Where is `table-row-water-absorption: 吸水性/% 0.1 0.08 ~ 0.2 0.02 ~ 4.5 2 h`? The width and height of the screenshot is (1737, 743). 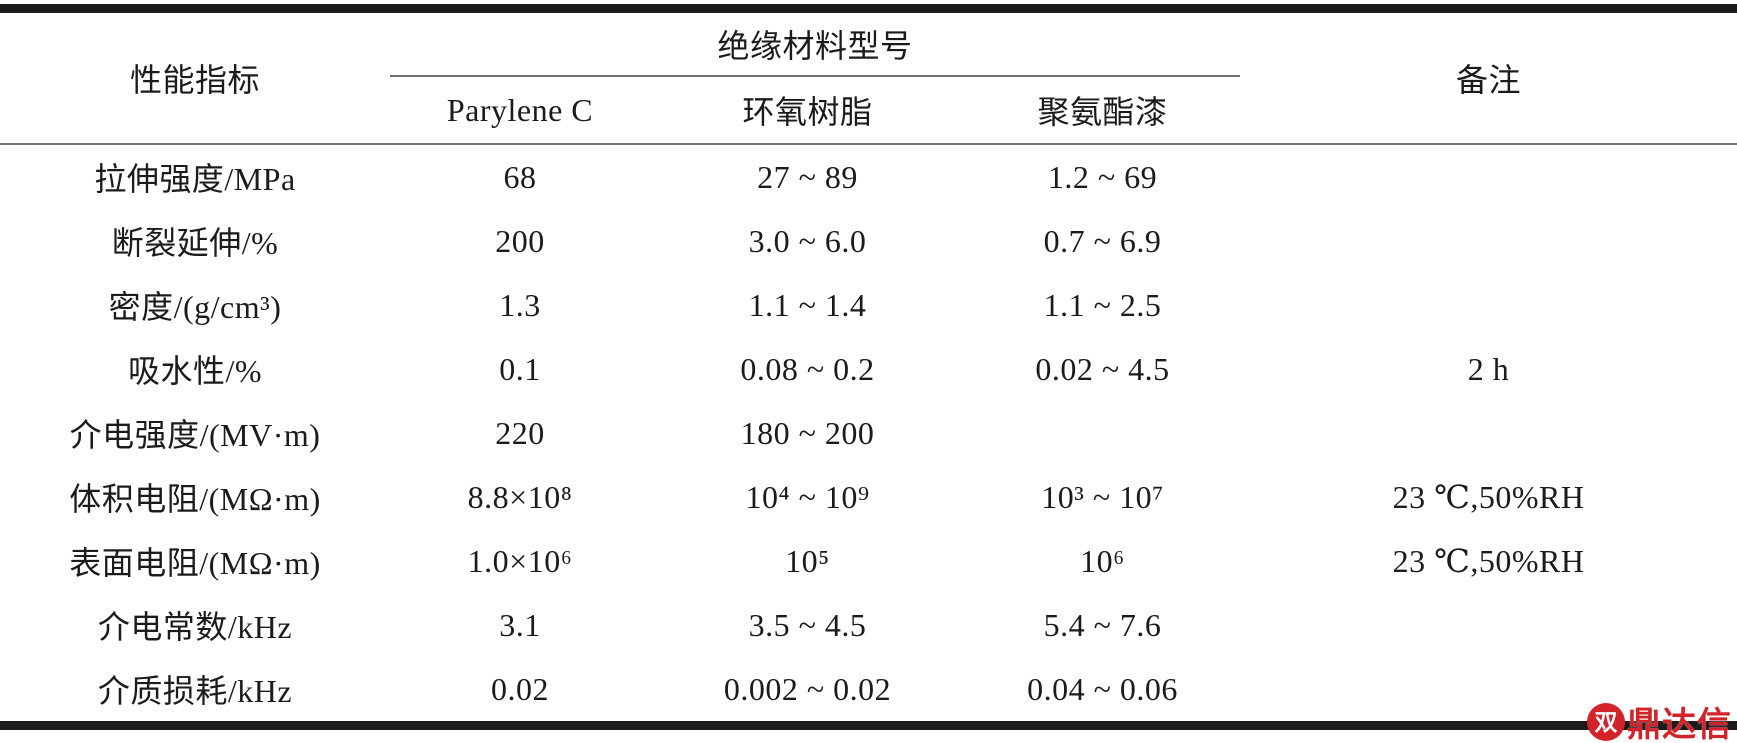
table-row-water-absorption: 吸水性/% 0.1 0.08 ~ 0.2 0.02 ~ 4.5 2 h is located at coordinates (868, 369).